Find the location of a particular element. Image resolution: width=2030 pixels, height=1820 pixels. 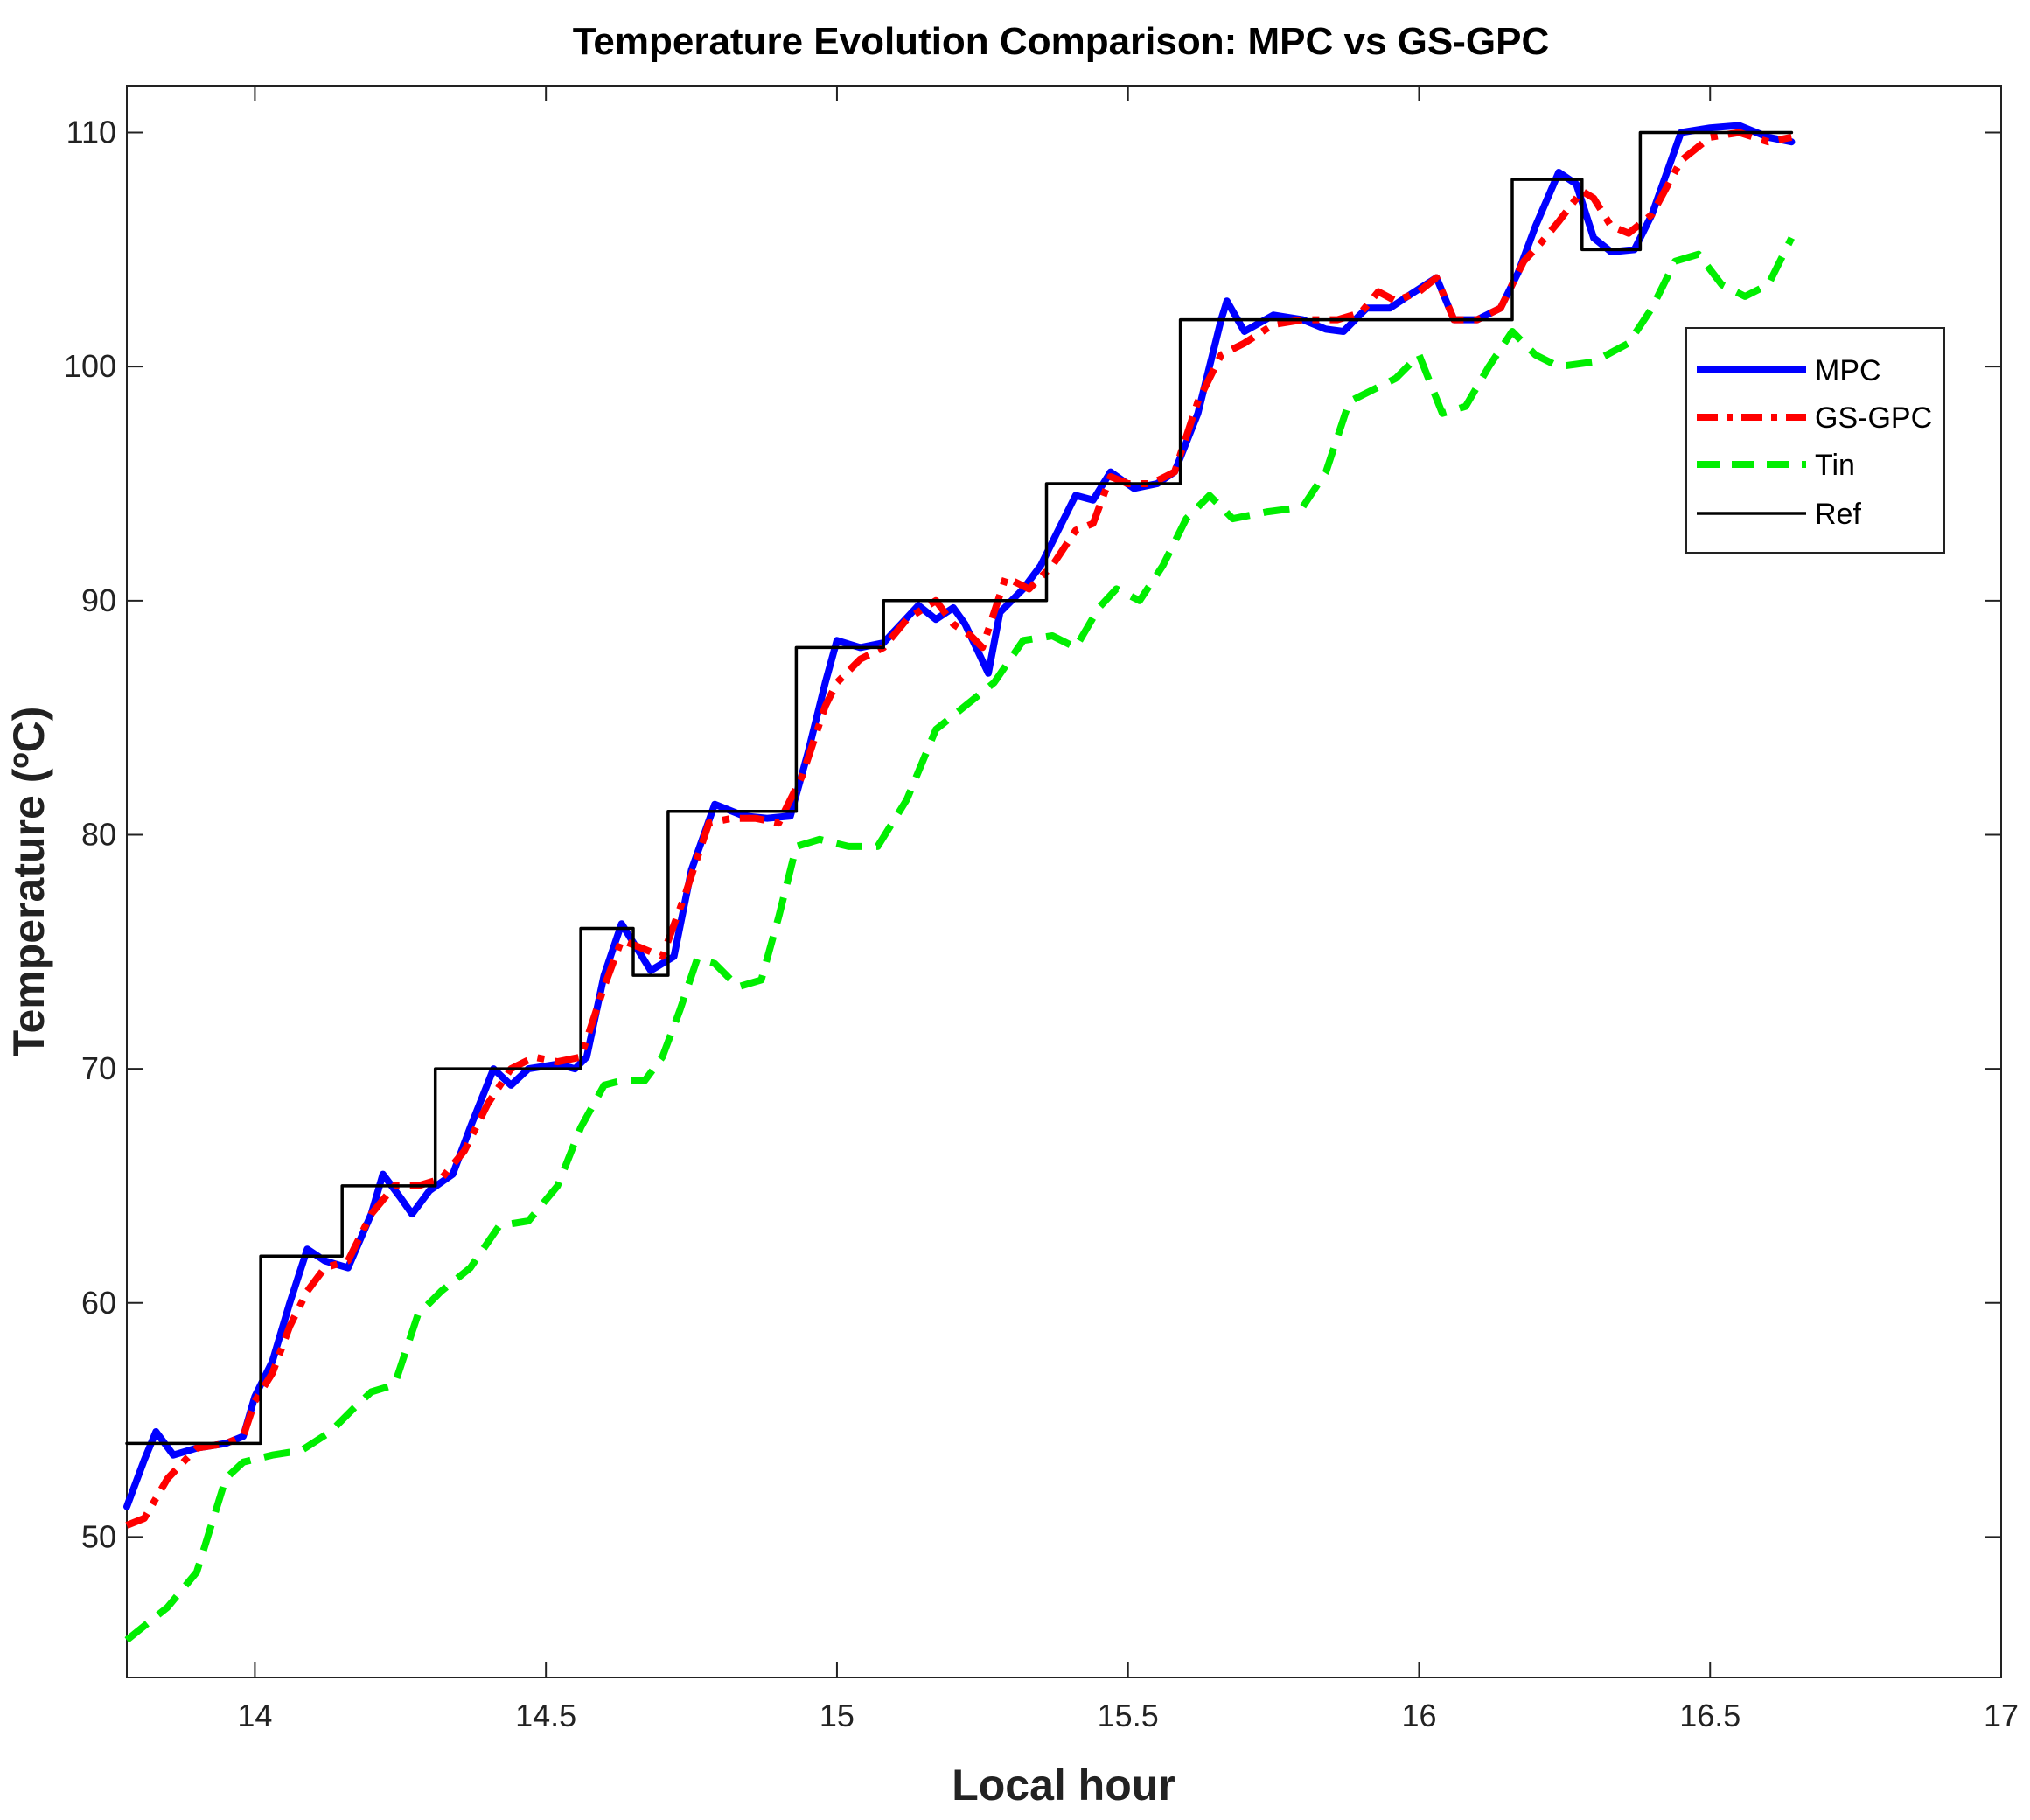

x-tick-label: 15.5 is located at coordinates (1128, 1715).